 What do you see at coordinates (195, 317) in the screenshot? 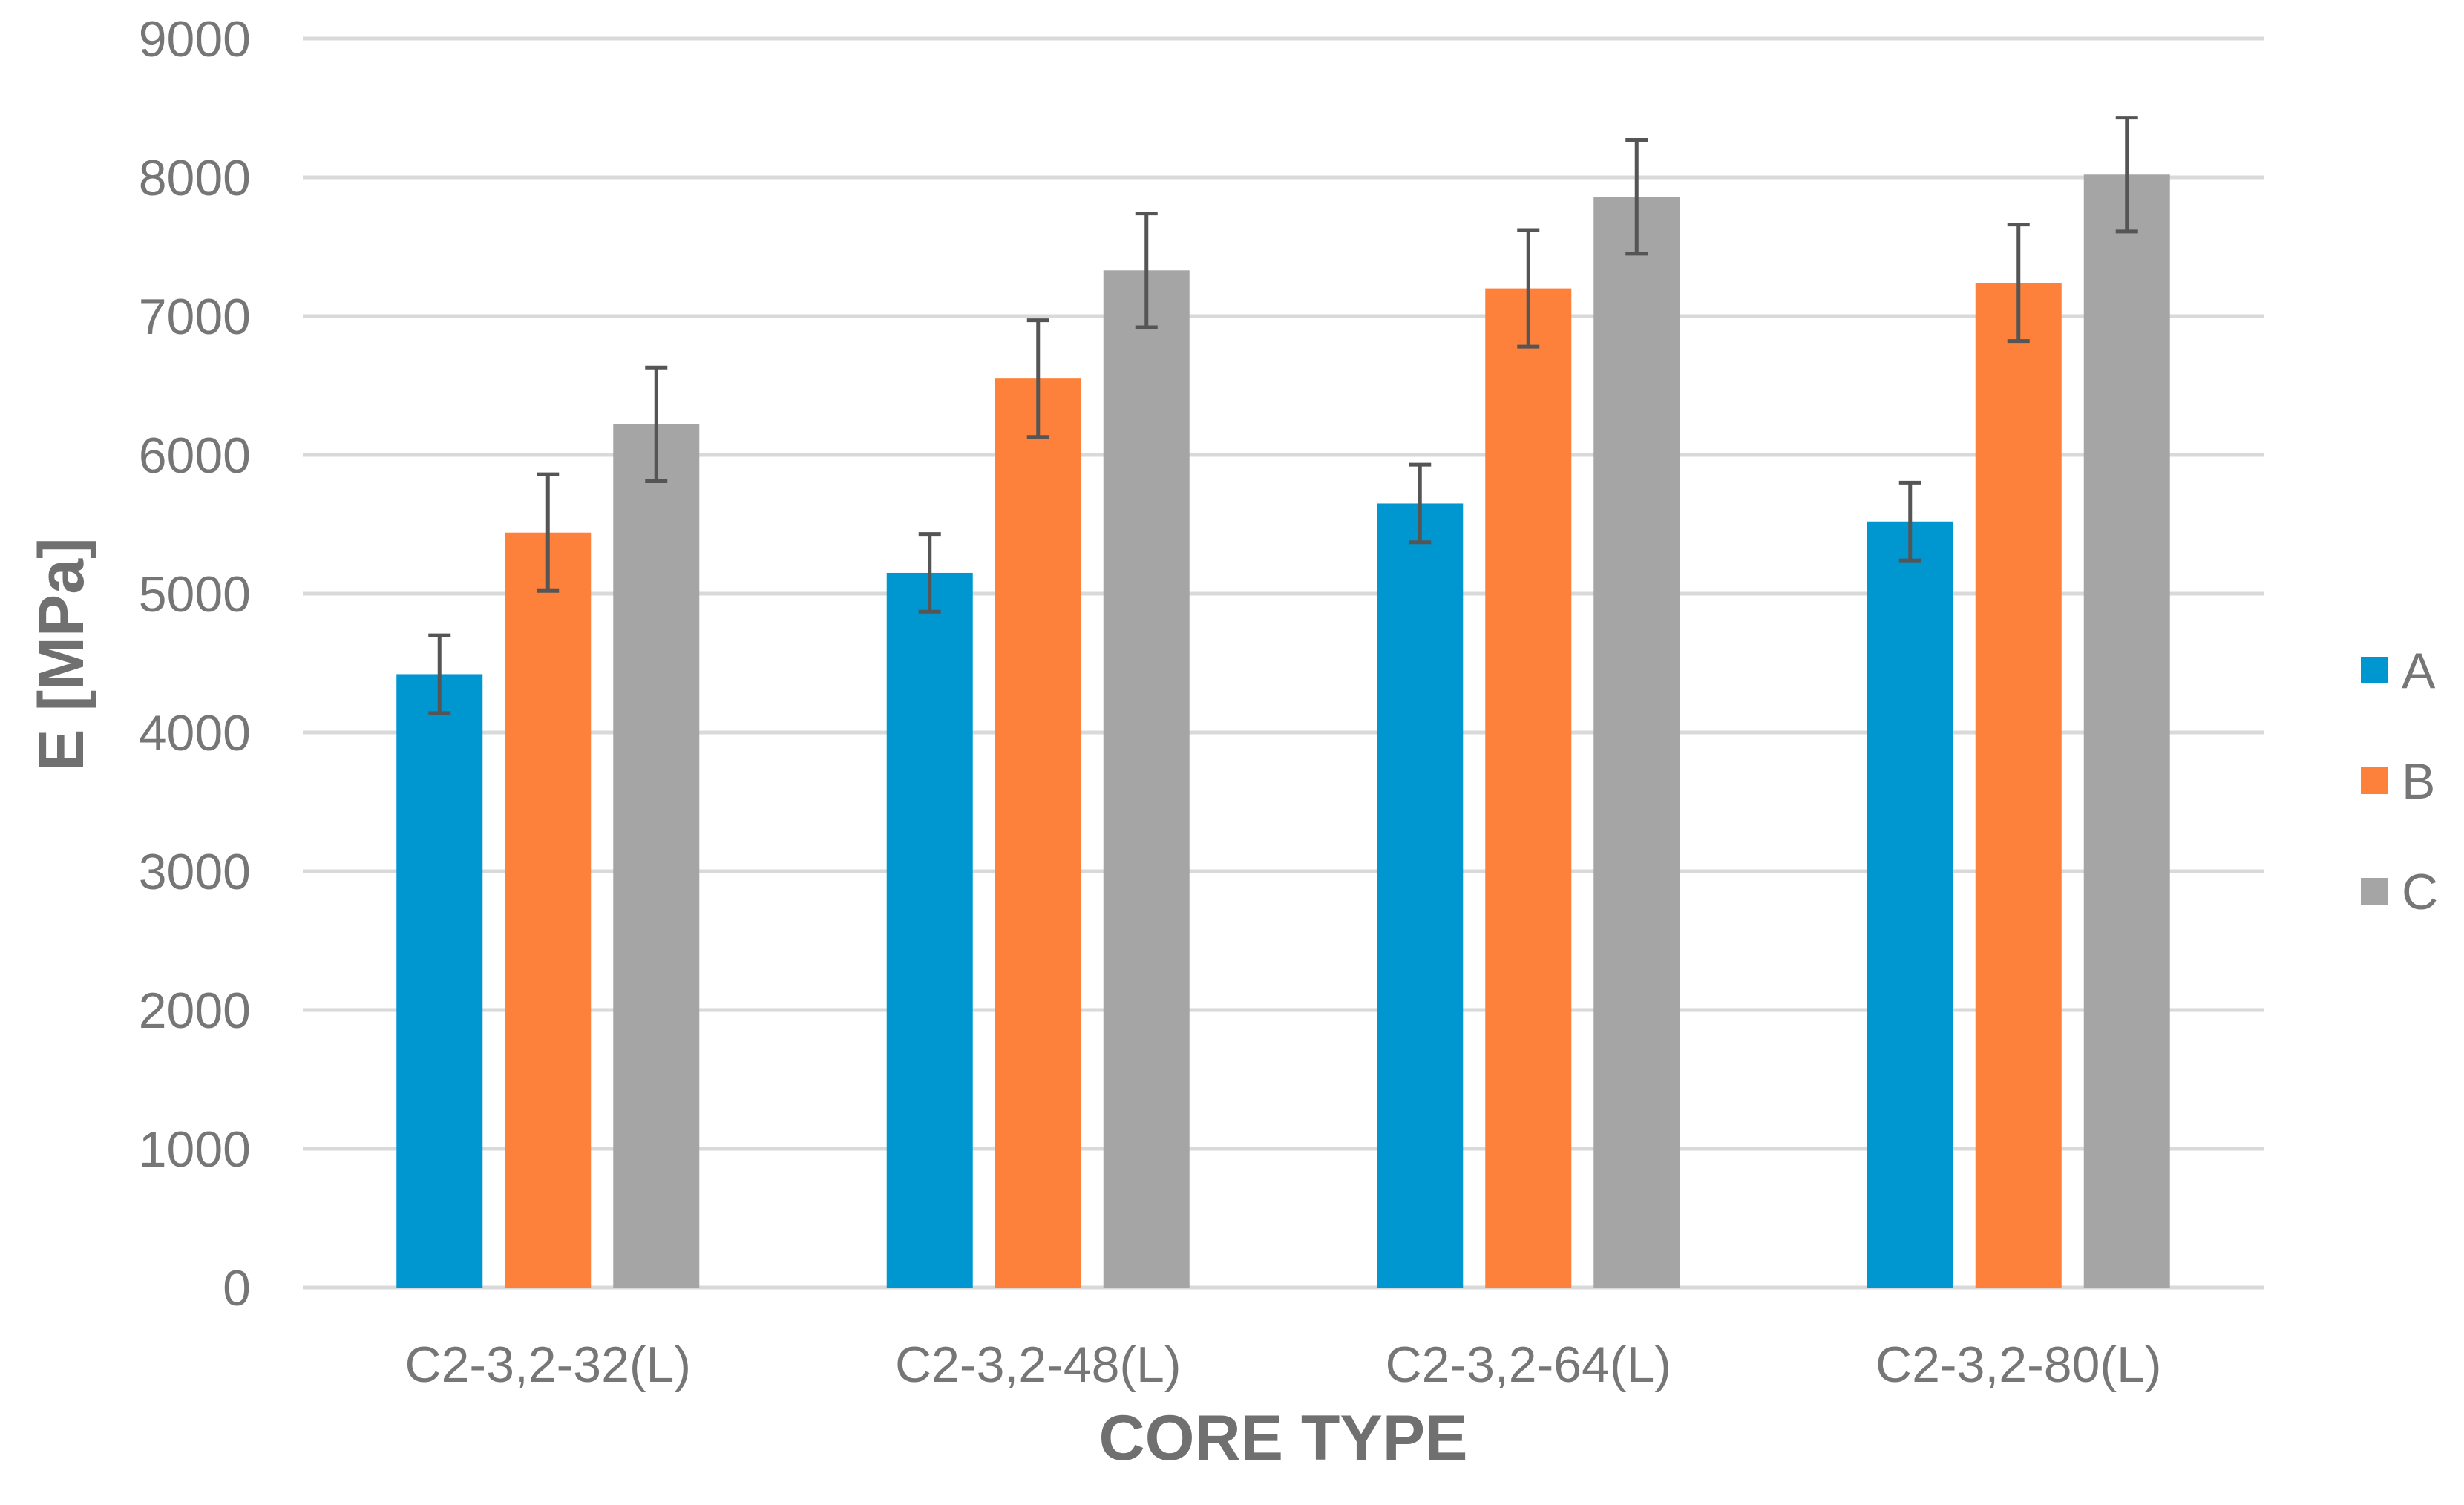
I see `y-tick-label: 7000` at bounding box center [195, 317].